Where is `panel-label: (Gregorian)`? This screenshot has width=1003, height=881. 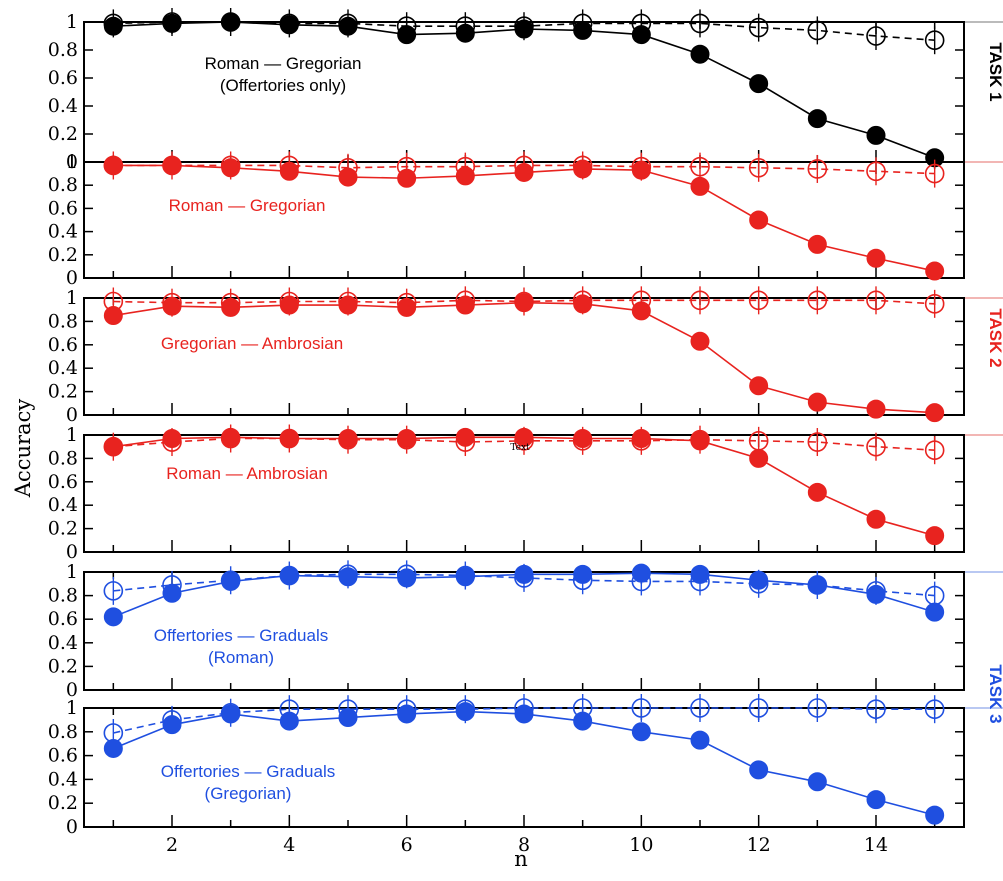
panel-label: (Gregorian) is located at coordinates (248, 793).